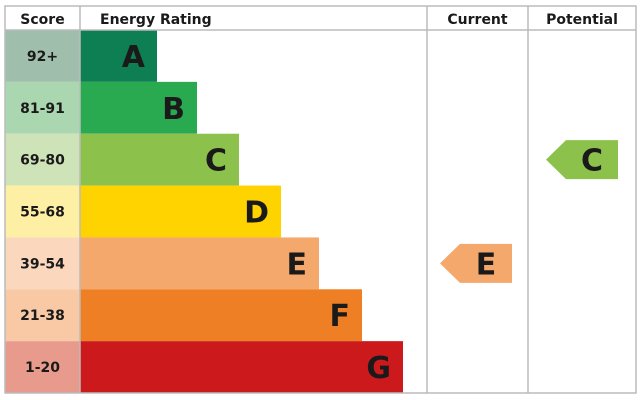  What do you see at coordinates (241, 367) in the screenshot?
I see `rating-bar-g` at bounding box center [241, 367].